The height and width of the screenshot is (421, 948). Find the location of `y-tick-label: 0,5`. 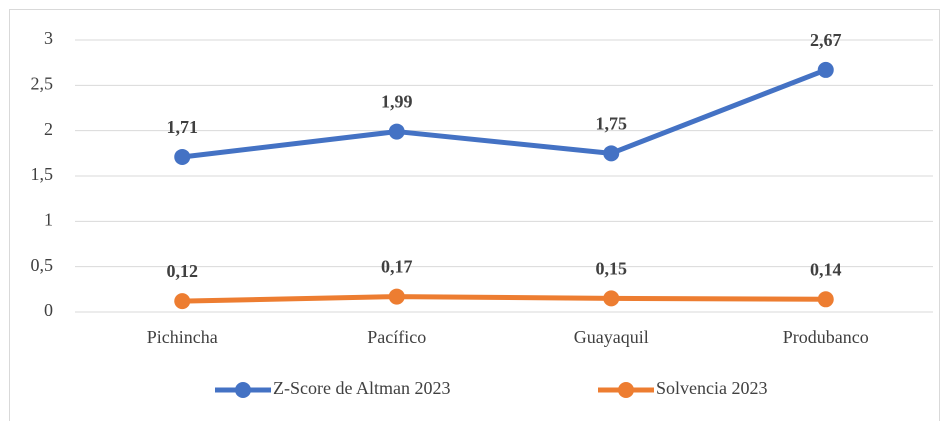

y-tick-label: 0,5 is located at coordinates (42, 265).